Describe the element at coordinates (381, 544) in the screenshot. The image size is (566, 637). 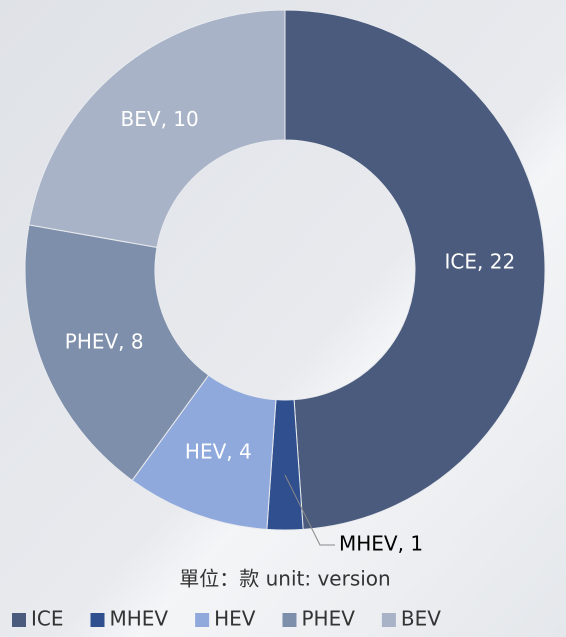
I see `data-label: MHEV, 1` at that location.